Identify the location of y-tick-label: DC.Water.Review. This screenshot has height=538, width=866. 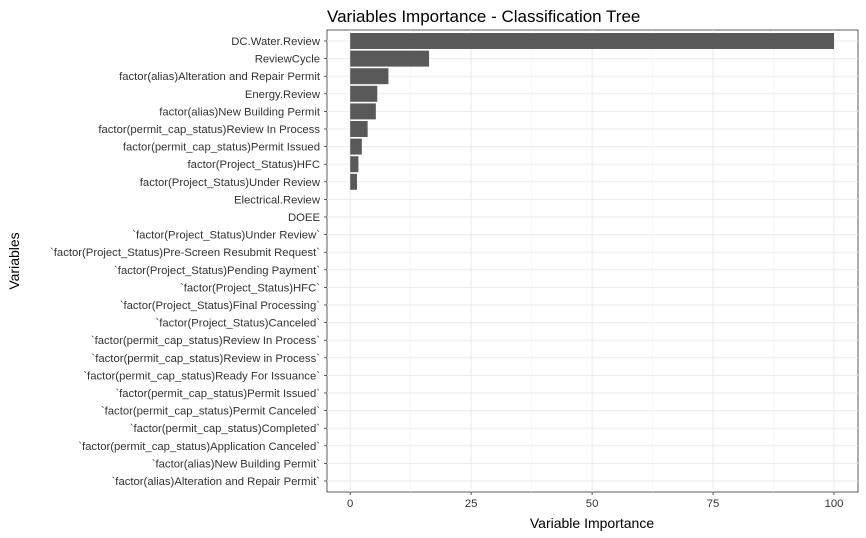
(276, 42).